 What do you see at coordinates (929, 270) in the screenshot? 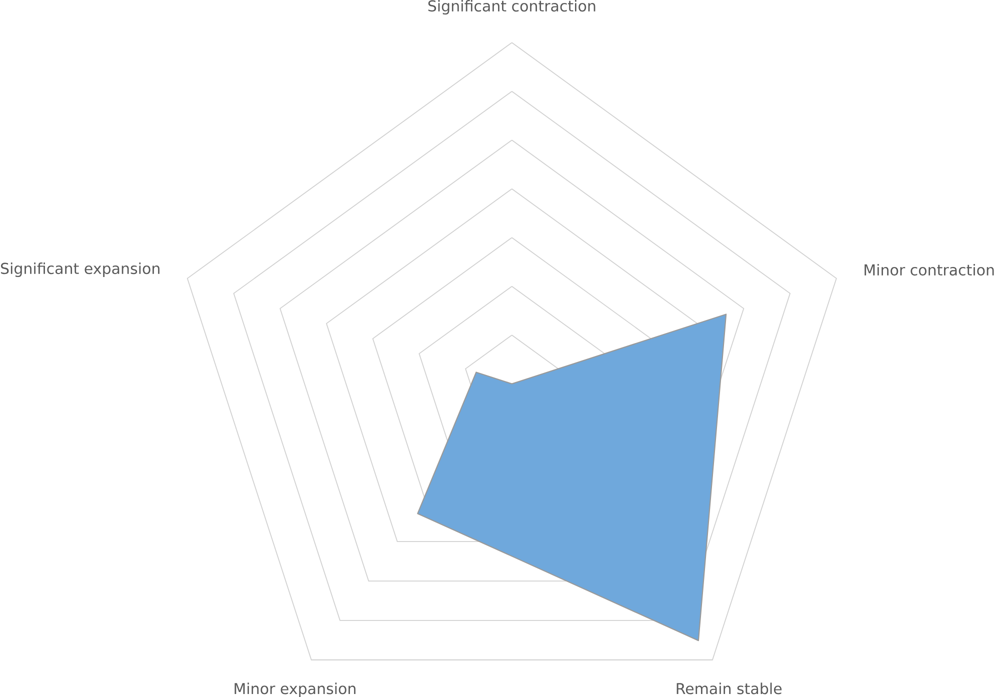
I see `spoke-label: Minor contraction` at bounding box center [929, 270].